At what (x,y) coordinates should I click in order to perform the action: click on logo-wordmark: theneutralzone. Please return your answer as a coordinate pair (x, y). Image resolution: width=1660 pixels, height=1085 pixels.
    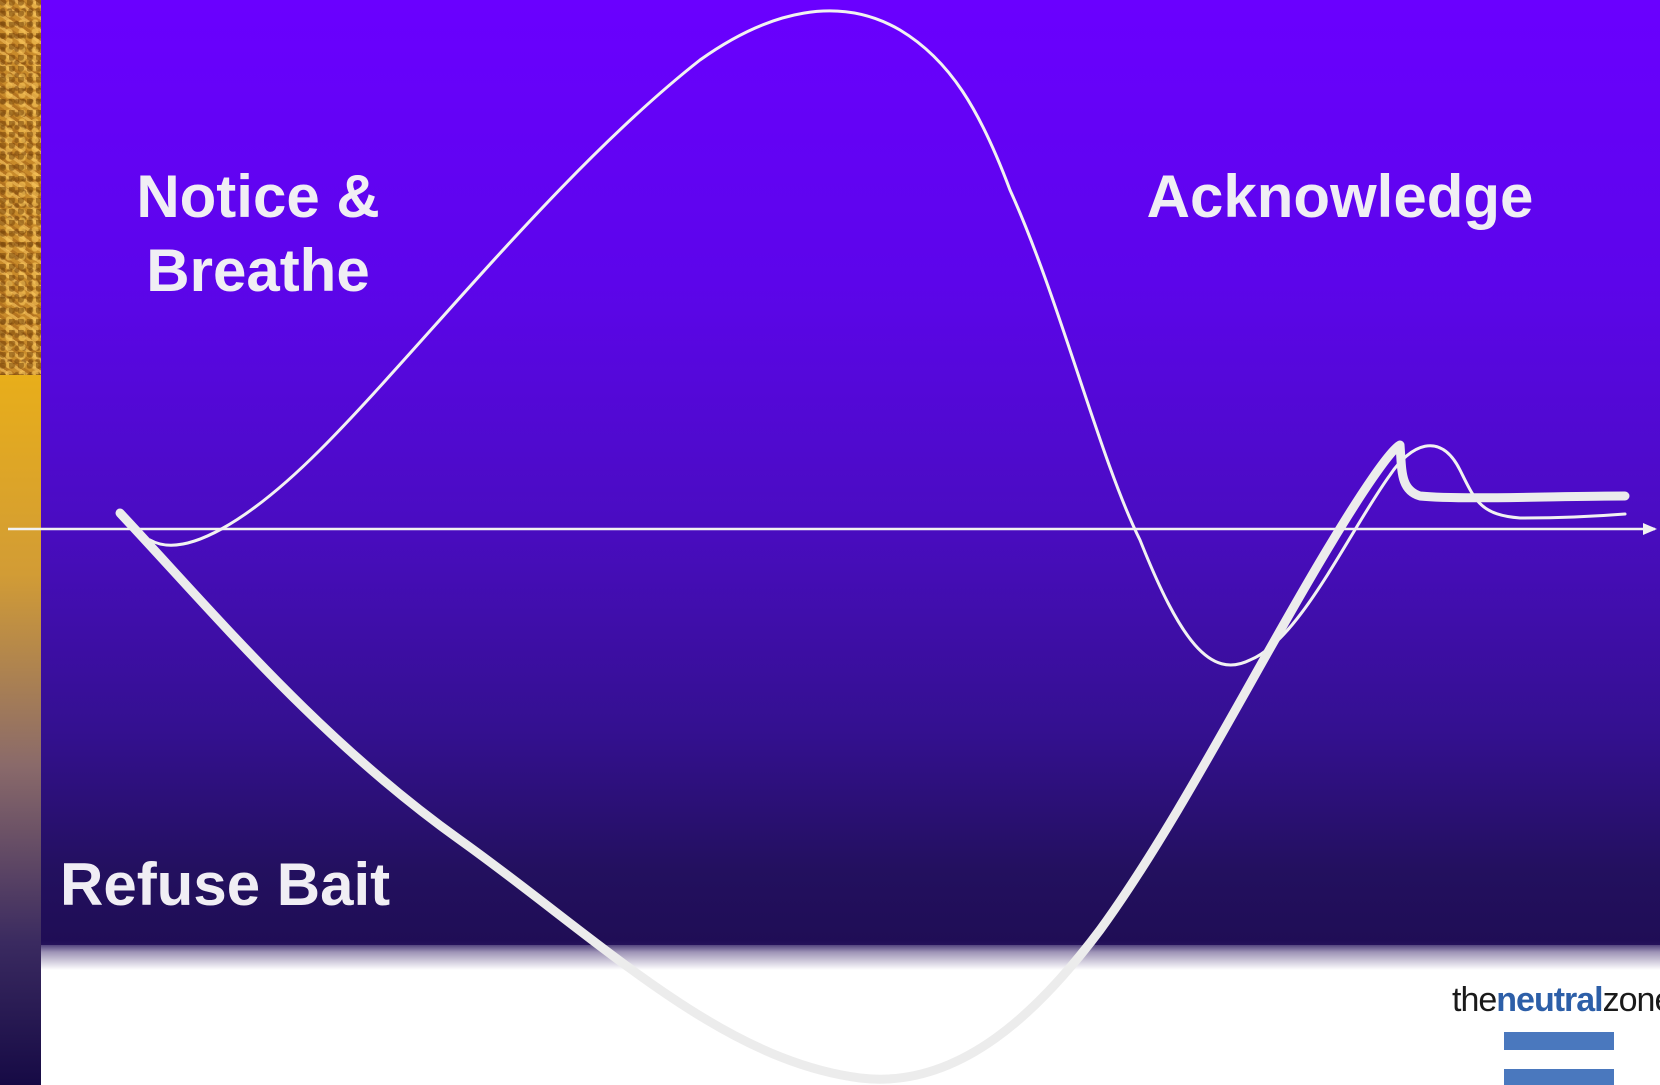
    Looking at the image, I should click on (1556, 1000).